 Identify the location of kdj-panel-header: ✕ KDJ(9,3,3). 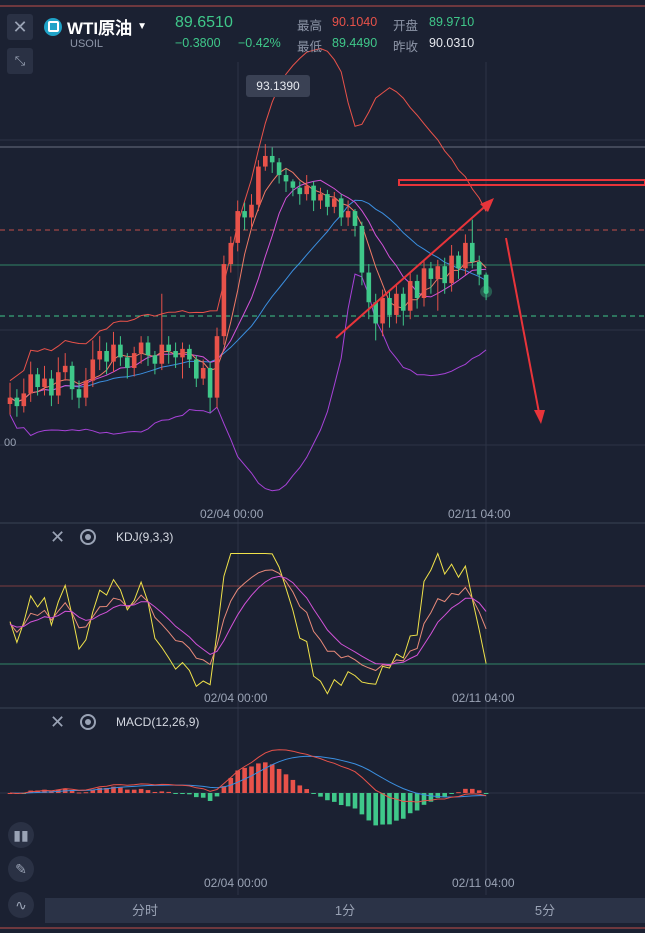
(322, 537).